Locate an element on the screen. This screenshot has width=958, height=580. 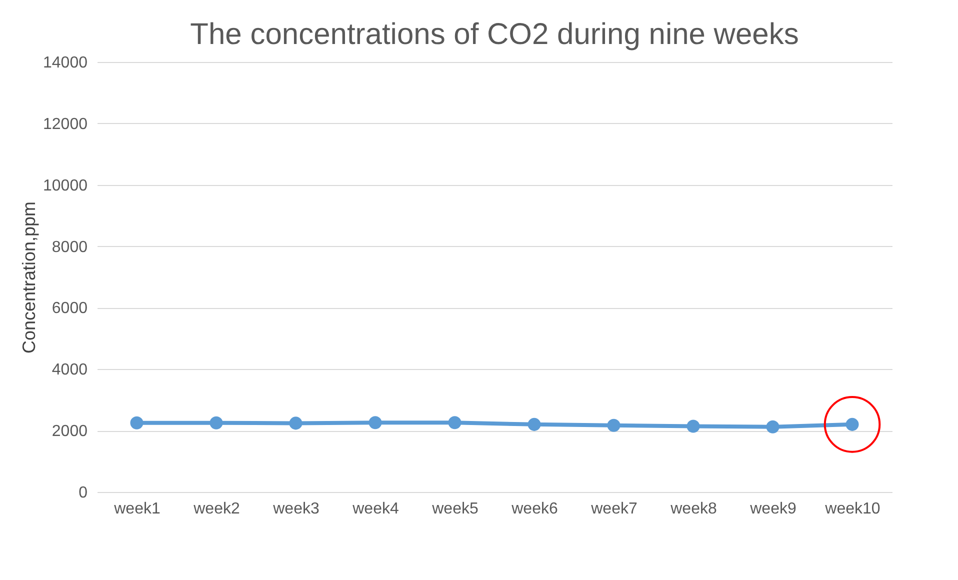
y-tick-label: 4000 is located at coordinates (70, 370).